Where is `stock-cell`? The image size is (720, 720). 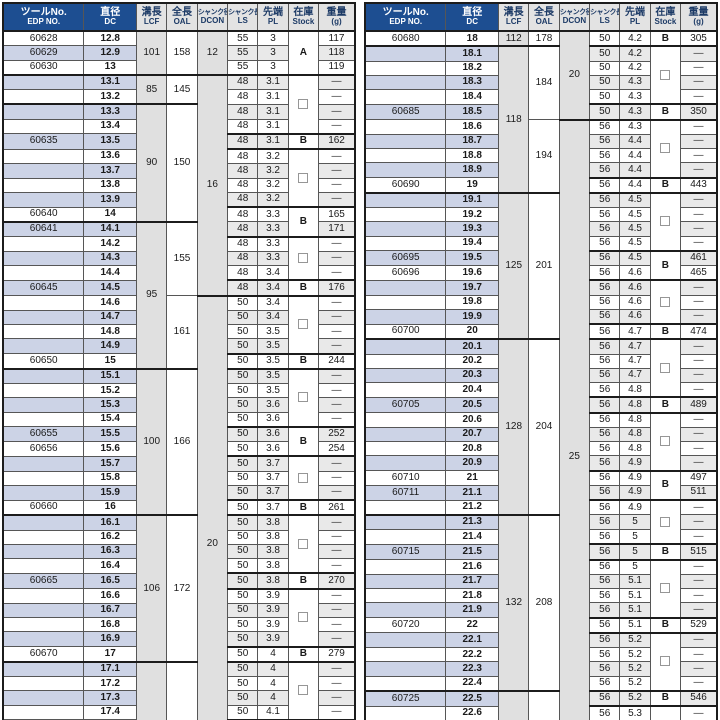
stock-cell is located at coordinates (665, 521).